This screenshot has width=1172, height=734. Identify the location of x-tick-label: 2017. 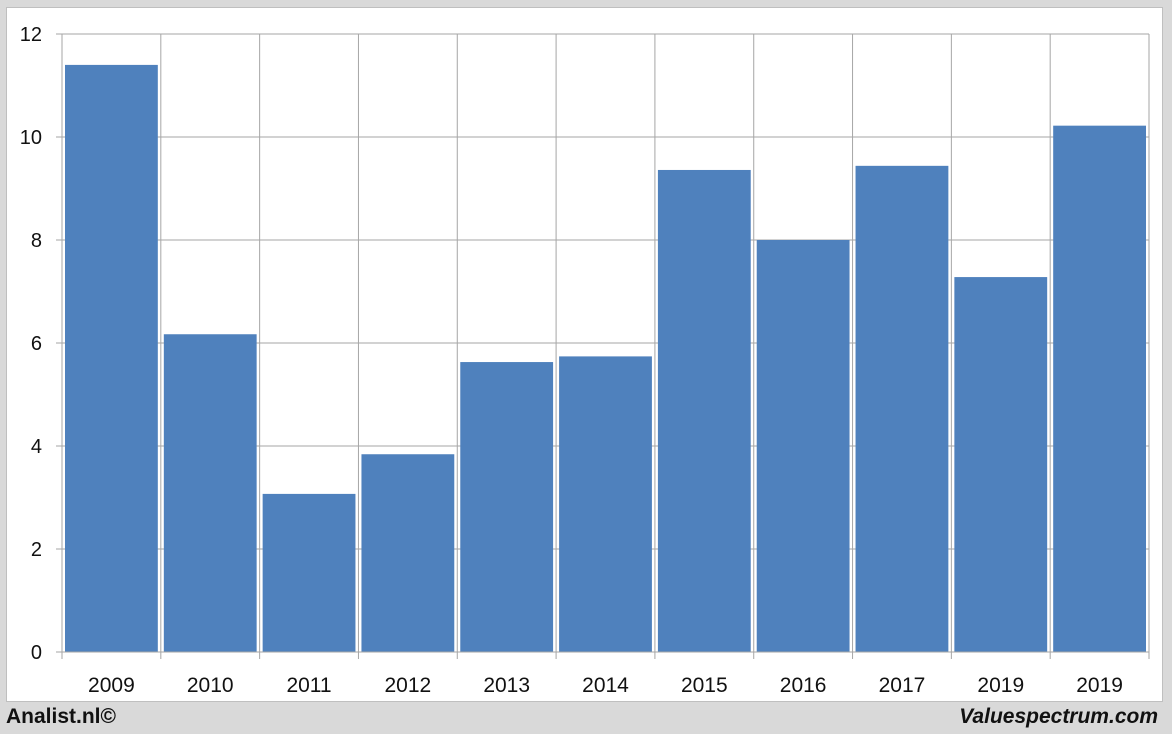
(902, 685).